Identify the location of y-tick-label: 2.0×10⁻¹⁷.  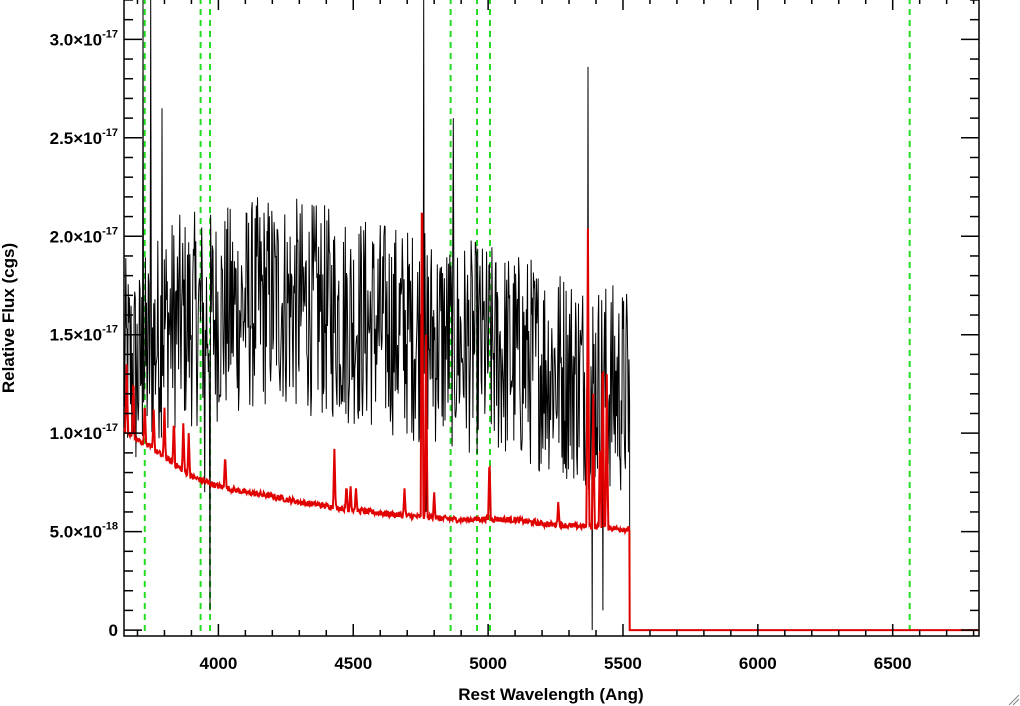
(84, 235).